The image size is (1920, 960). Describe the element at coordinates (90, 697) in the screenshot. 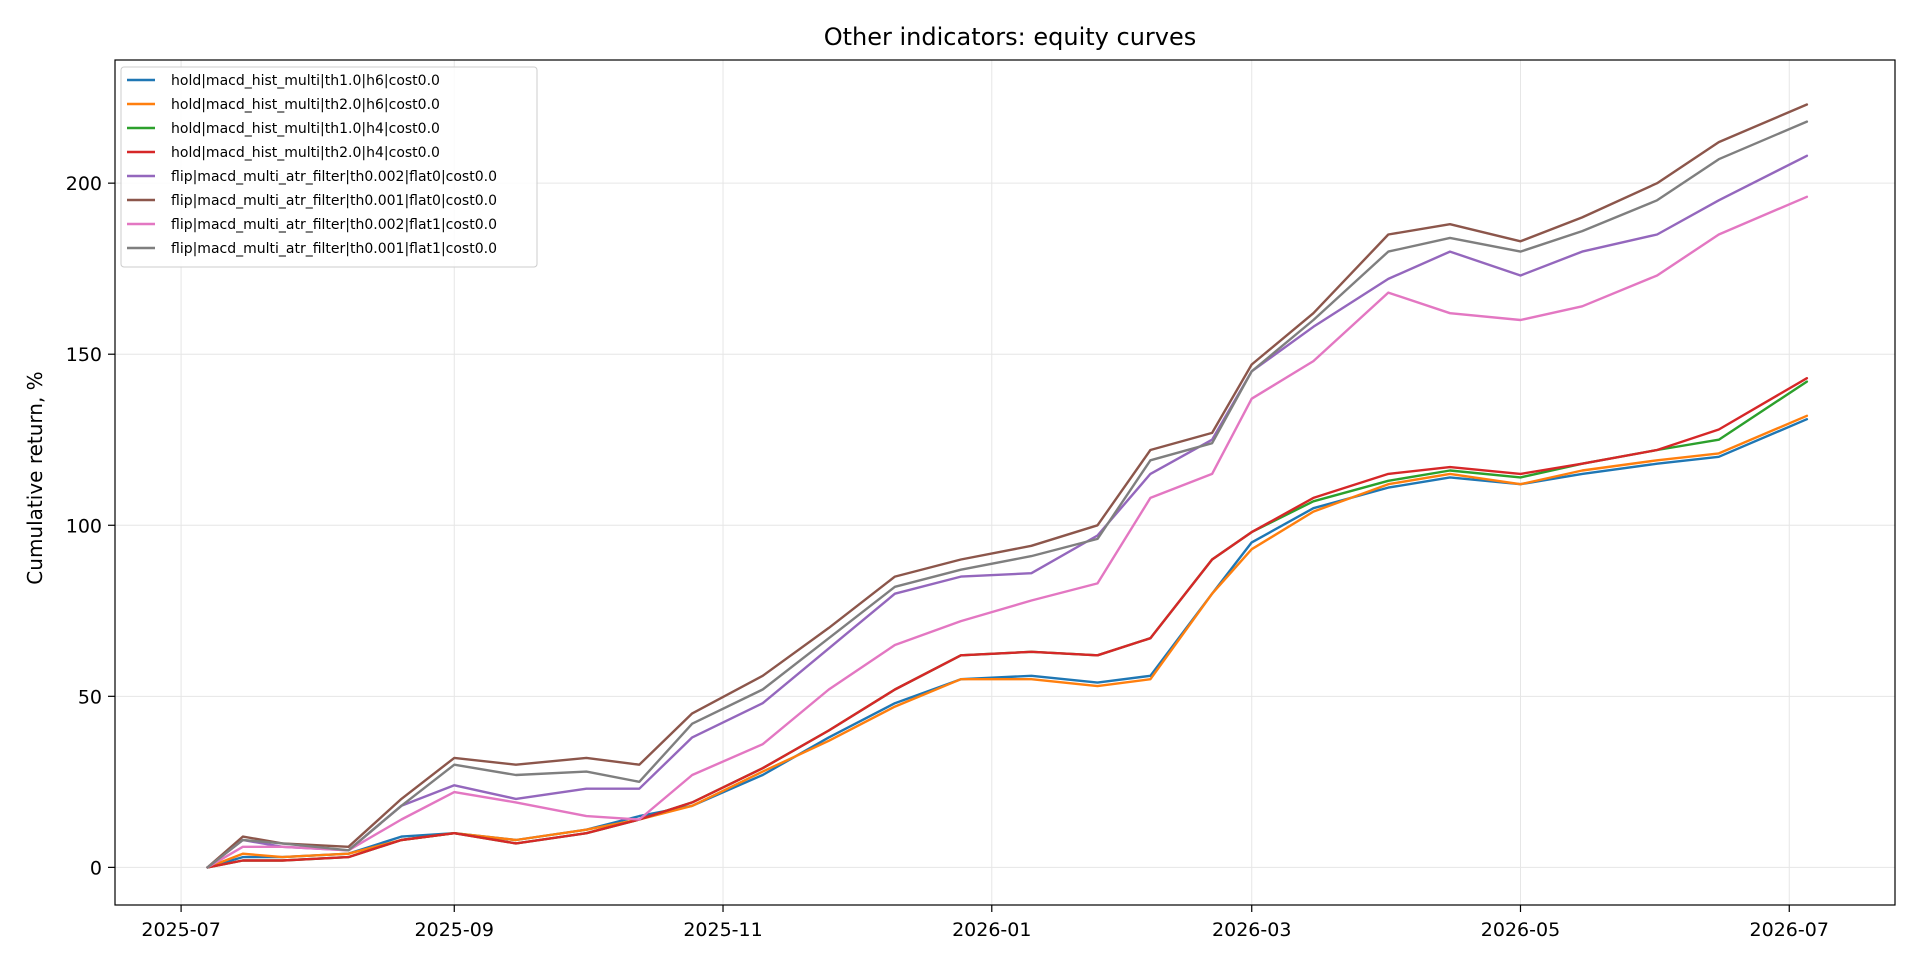

I see `y-tick-label: 50` at that location.